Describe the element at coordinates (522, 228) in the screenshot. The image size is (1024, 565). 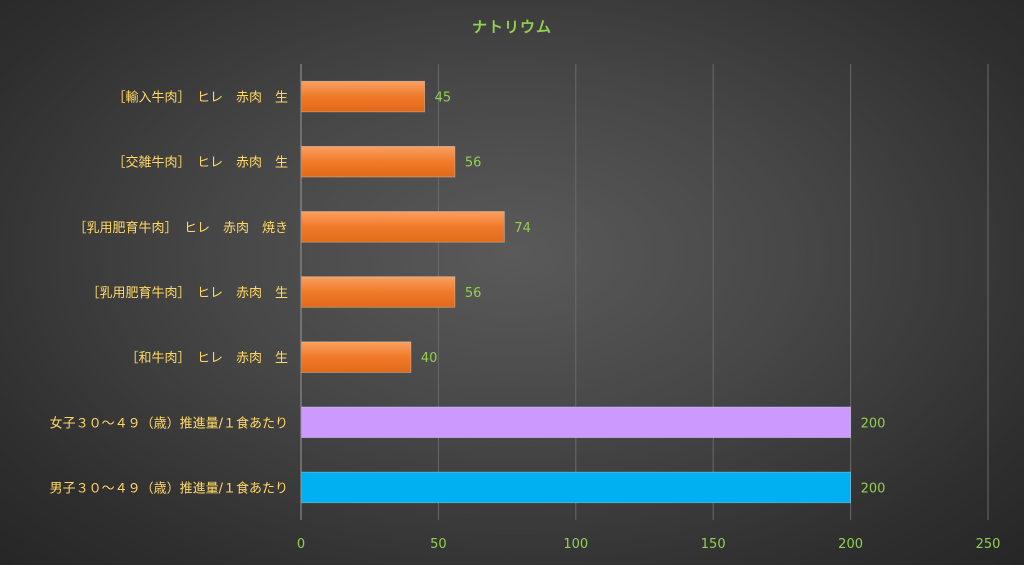
I see `value-label: 74` at that location.